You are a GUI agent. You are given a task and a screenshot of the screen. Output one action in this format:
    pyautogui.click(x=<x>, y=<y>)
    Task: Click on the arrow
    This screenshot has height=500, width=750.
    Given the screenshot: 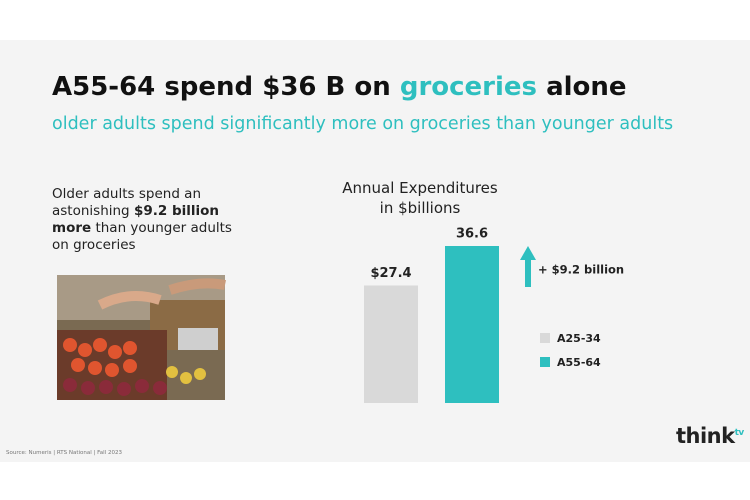 What is the action you would take?
    pyautogui.click(x=528, y=266)
    